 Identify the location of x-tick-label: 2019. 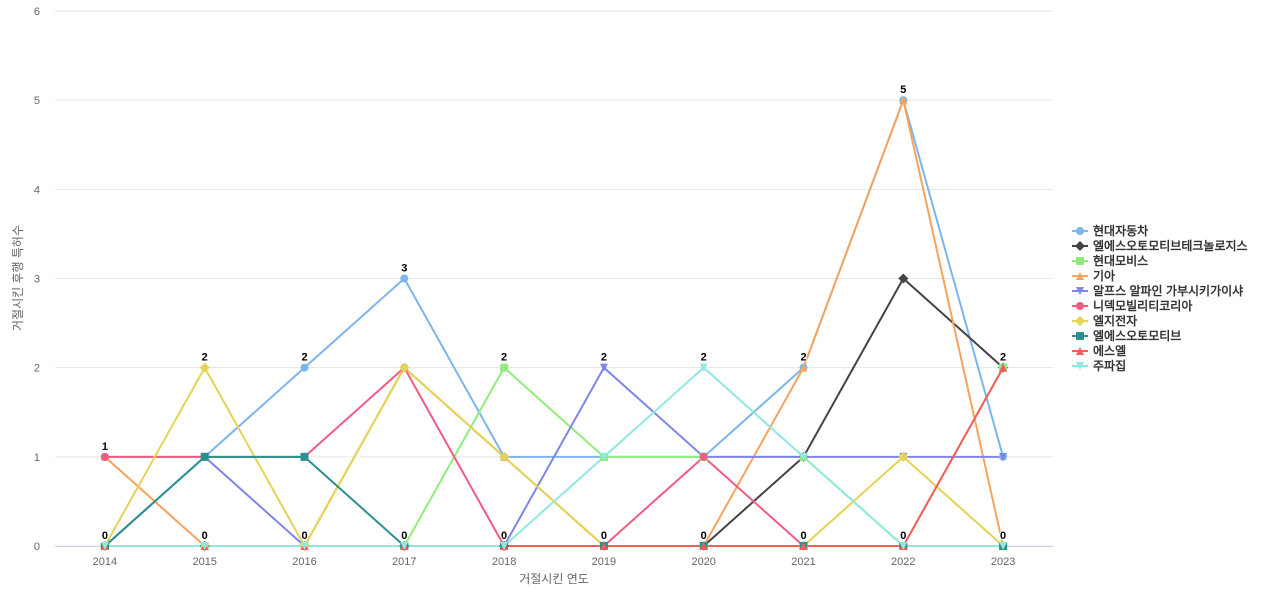
(604, 562).